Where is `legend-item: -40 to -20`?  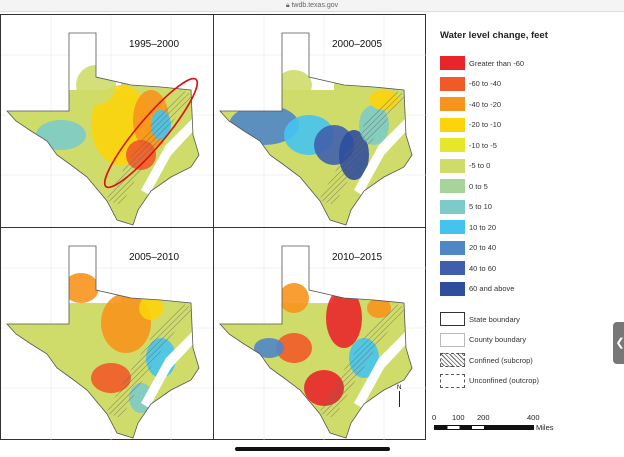
legend-item: -40 to -20 is located at coordinates (494, 104).